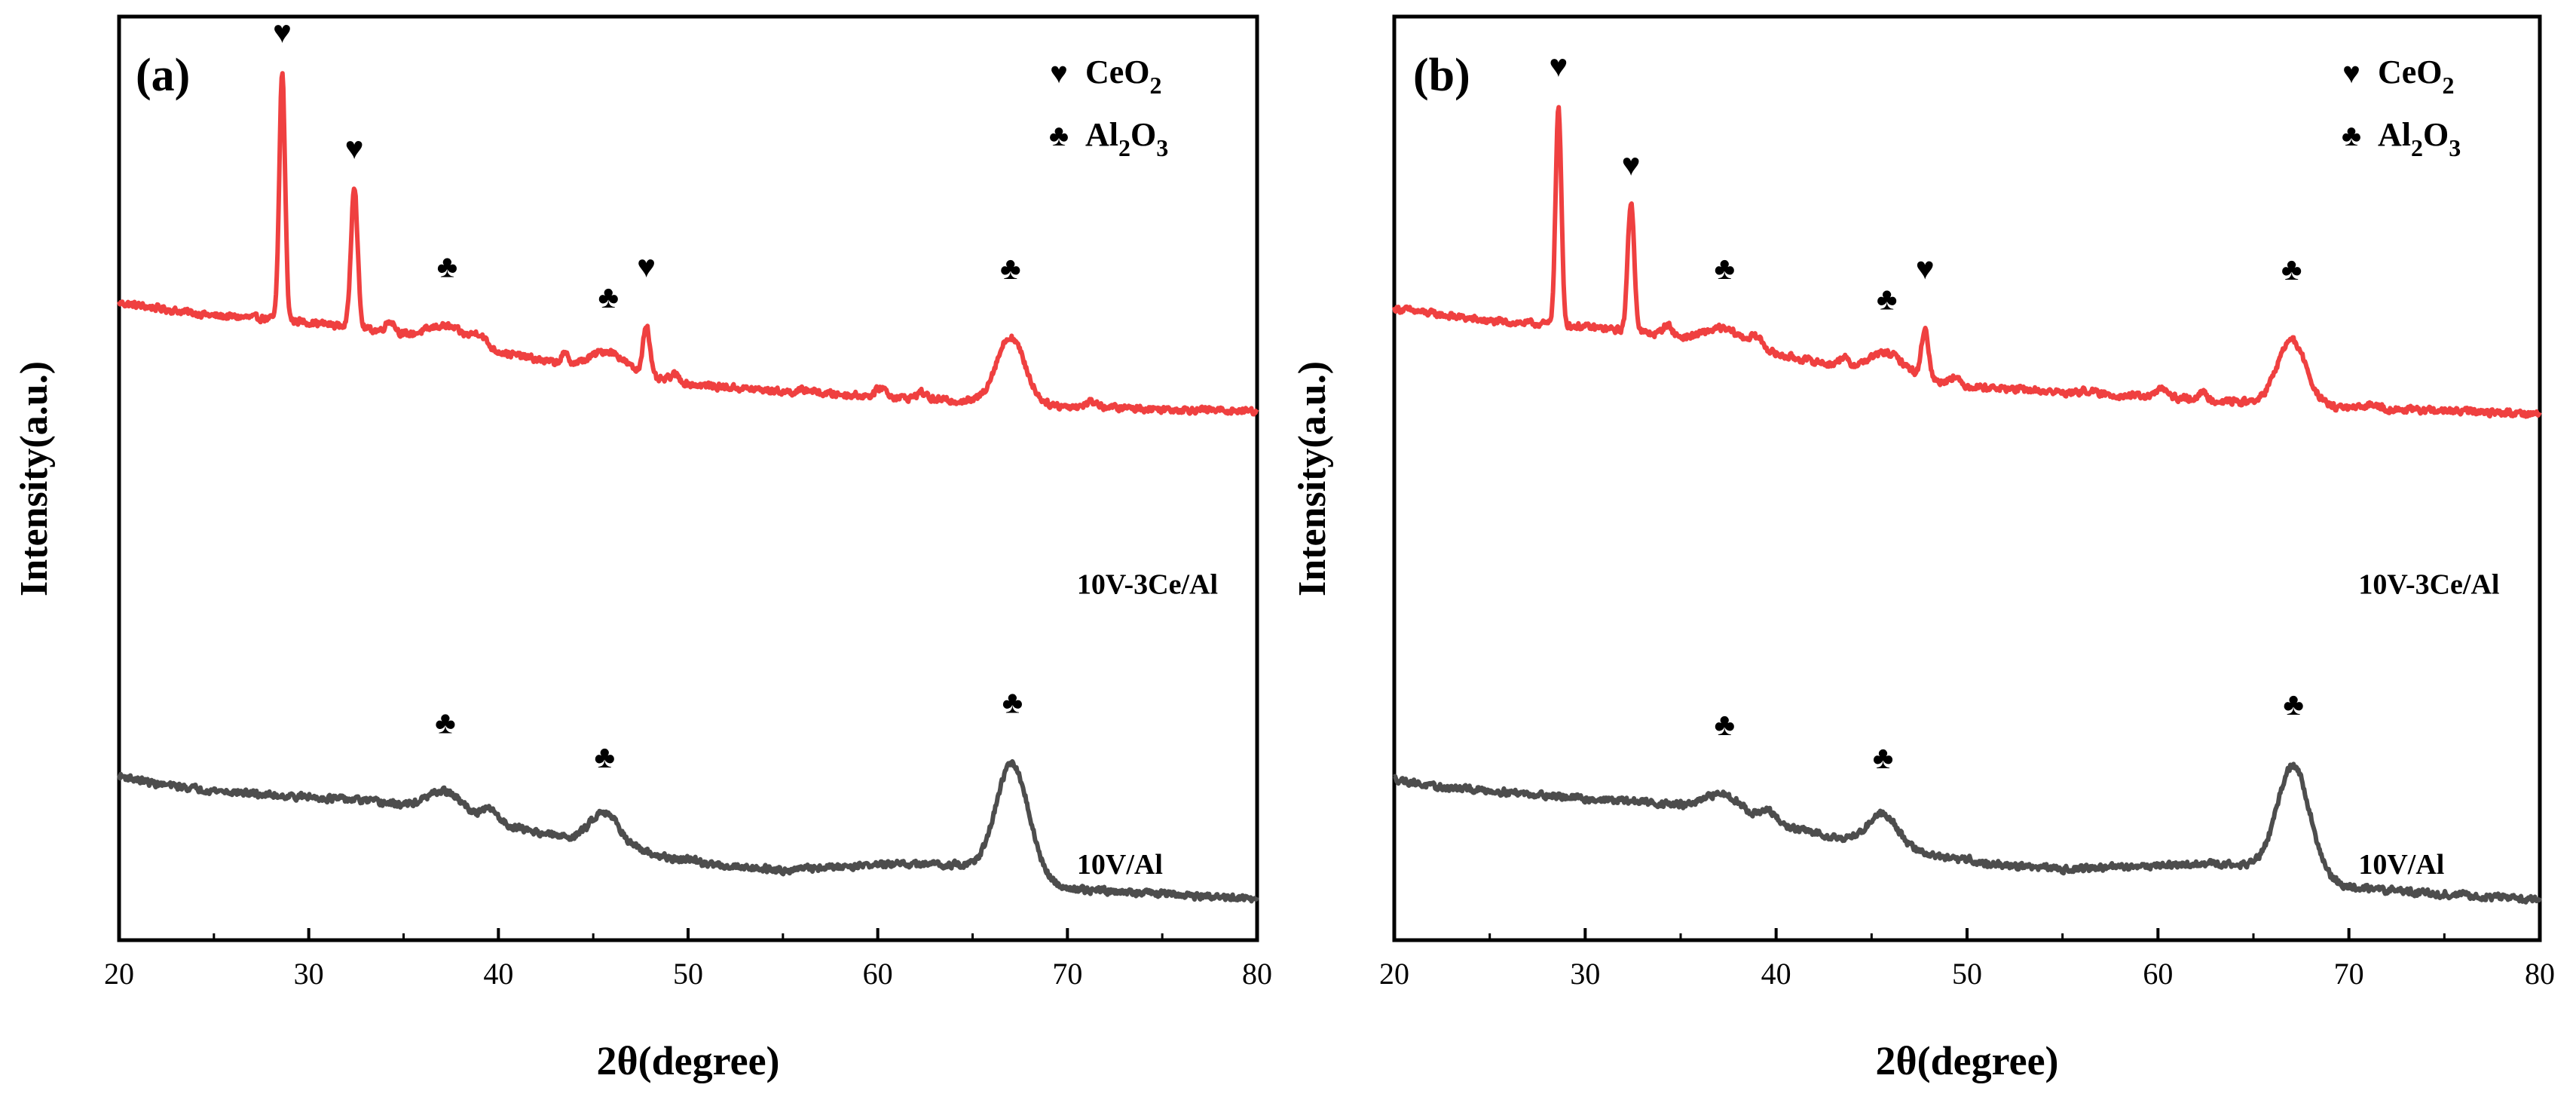 This screenshot has width=2576, height=1103. I want to click on panel-label: (a), so click(163, 75).